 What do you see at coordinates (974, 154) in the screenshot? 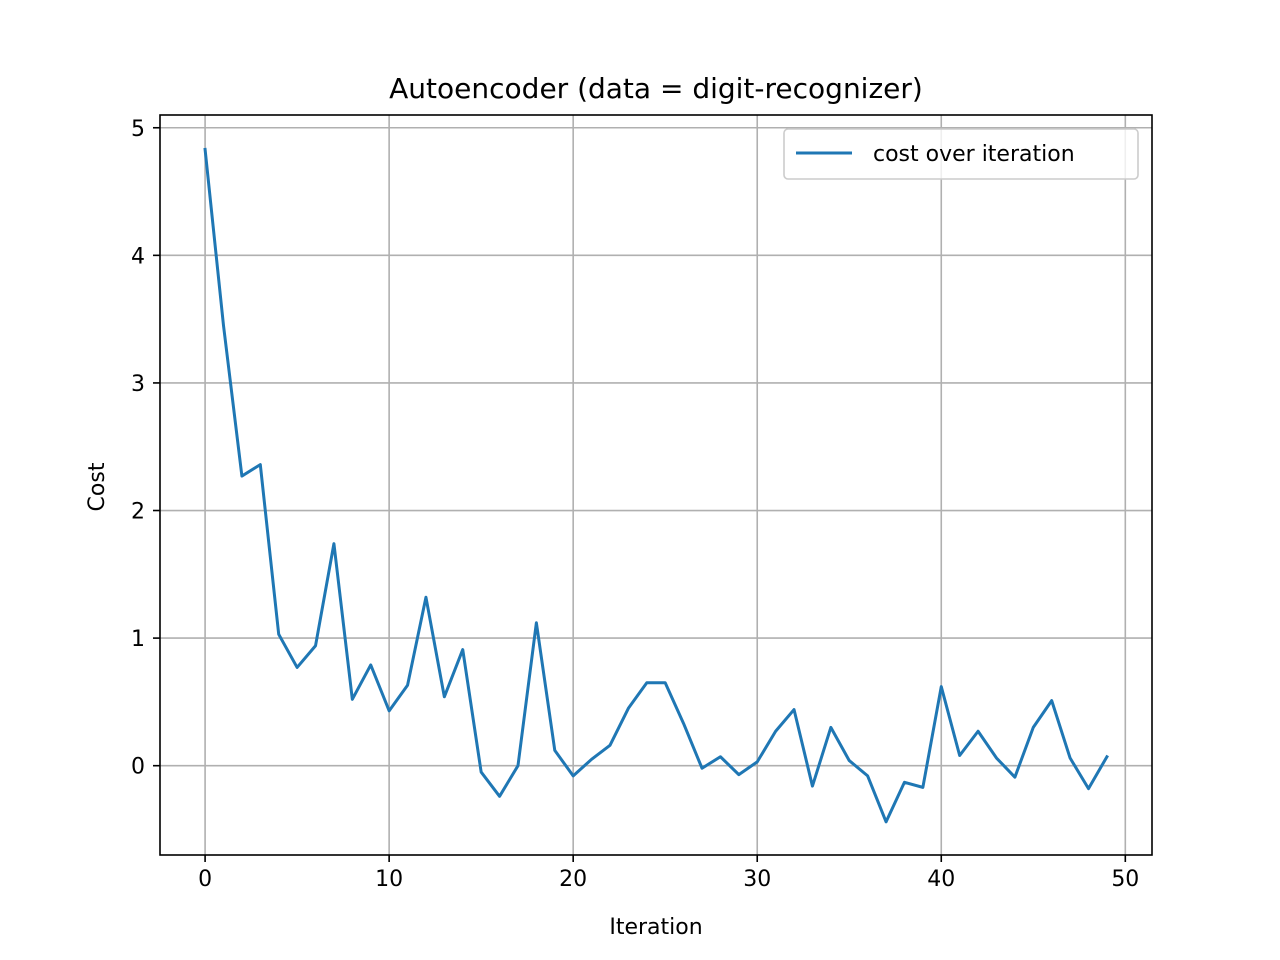
I see `legend-label: cost over iteration` at bounding box center [974, 154].